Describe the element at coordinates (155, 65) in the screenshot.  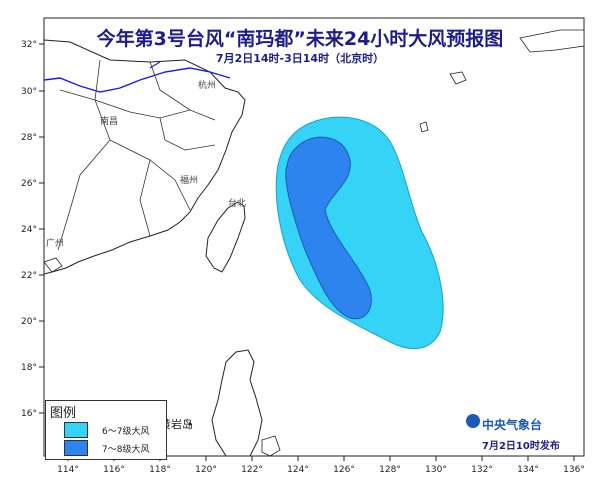
I see `river` at that location.